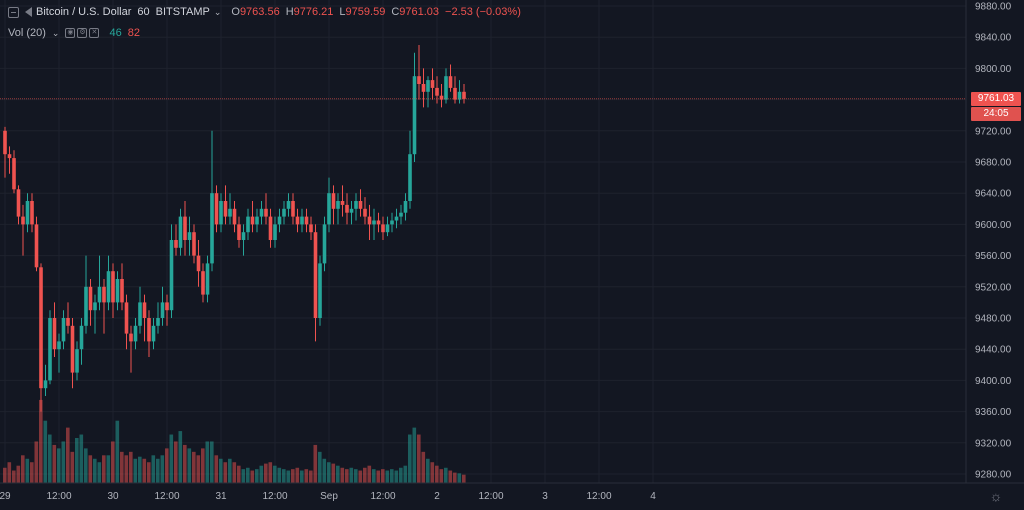 This screenshot has width=1024, height=510. I want to click on low-label: L, so click(342, 12).